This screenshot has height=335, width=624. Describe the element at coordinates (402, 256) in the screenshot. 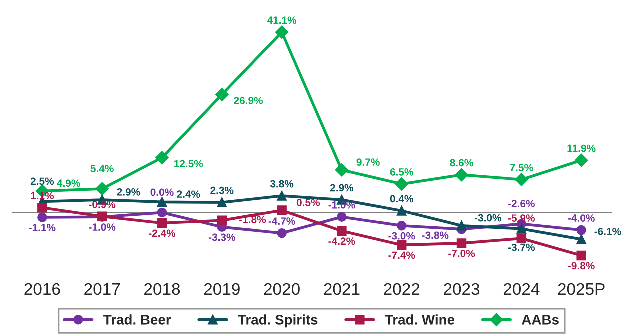

I see `data-label: -7.4%` at that location.